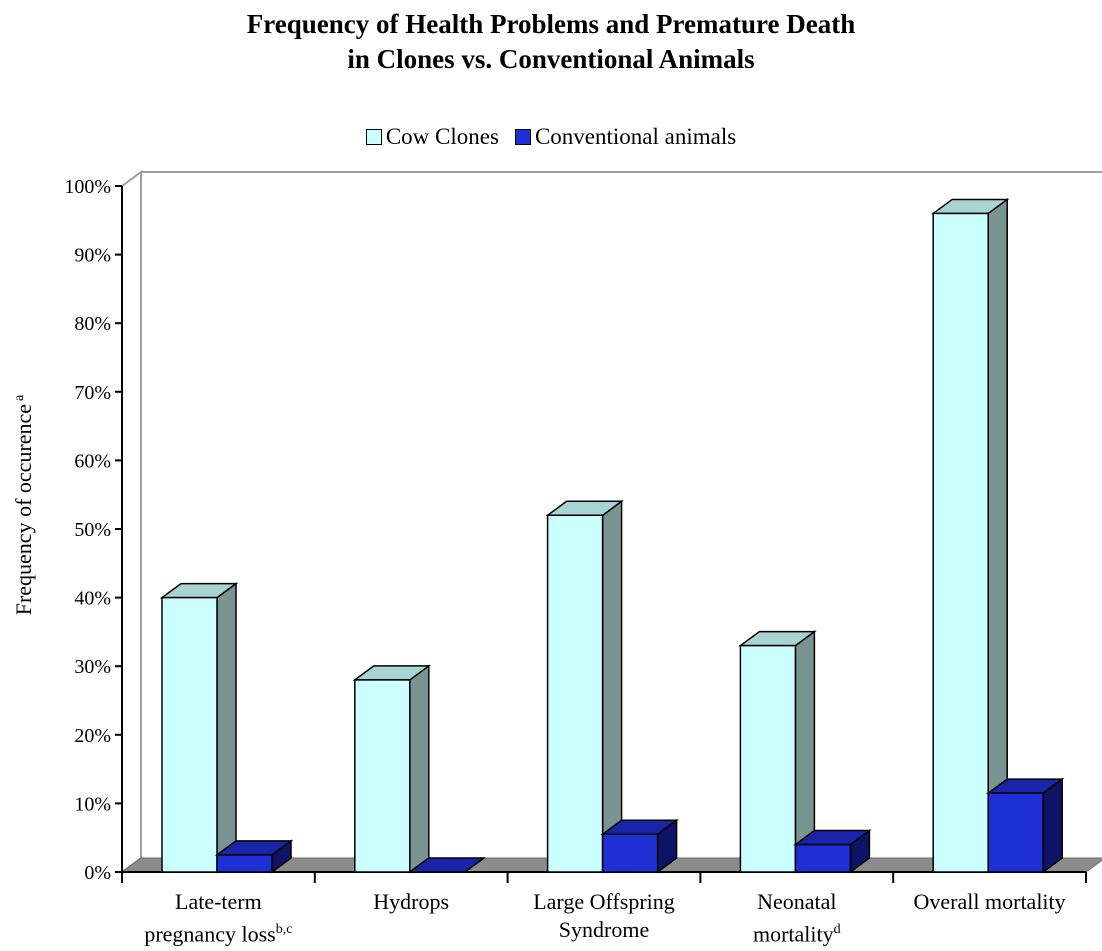 The height and width of the screenshot is (951, 1102). Describe the element at coordinates (92, 461) in the screenshot. I see `y-tick-label: 60%` at that location.